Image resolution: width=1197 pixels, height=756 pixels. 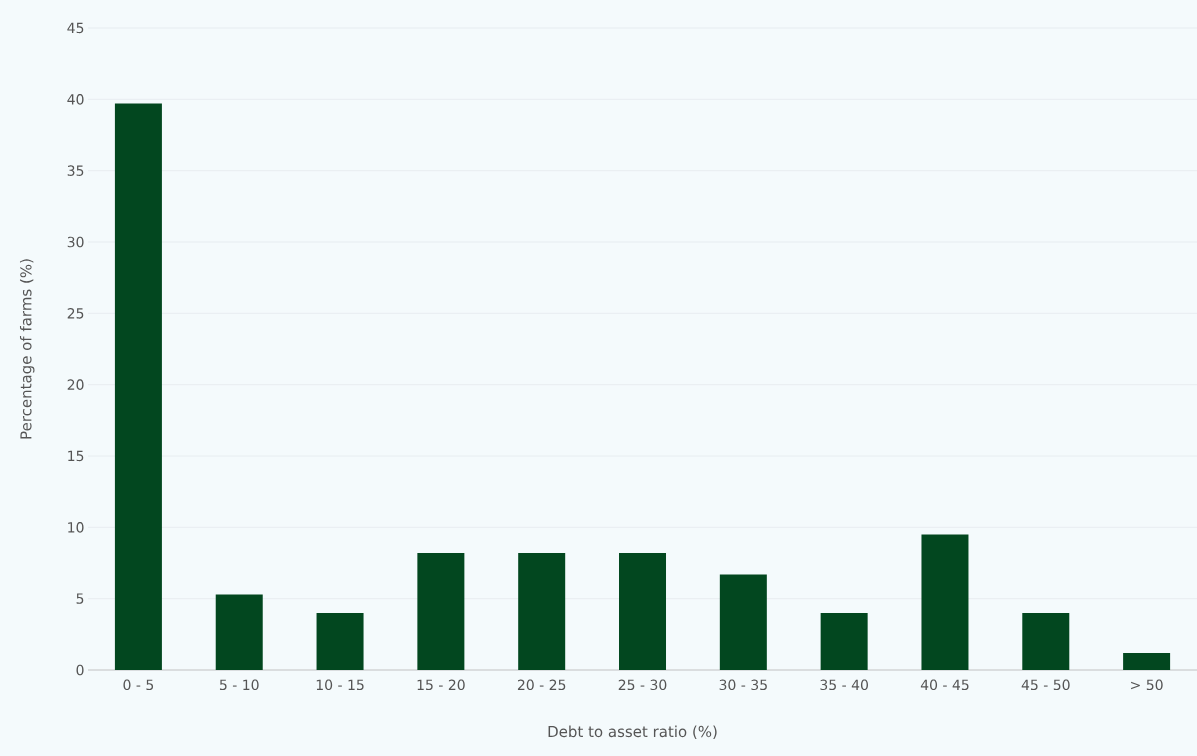 What do you see at coordinates (75, 170) in the screenshot?
I see `y-tick-label: 35` at bounding box center [75, 170].